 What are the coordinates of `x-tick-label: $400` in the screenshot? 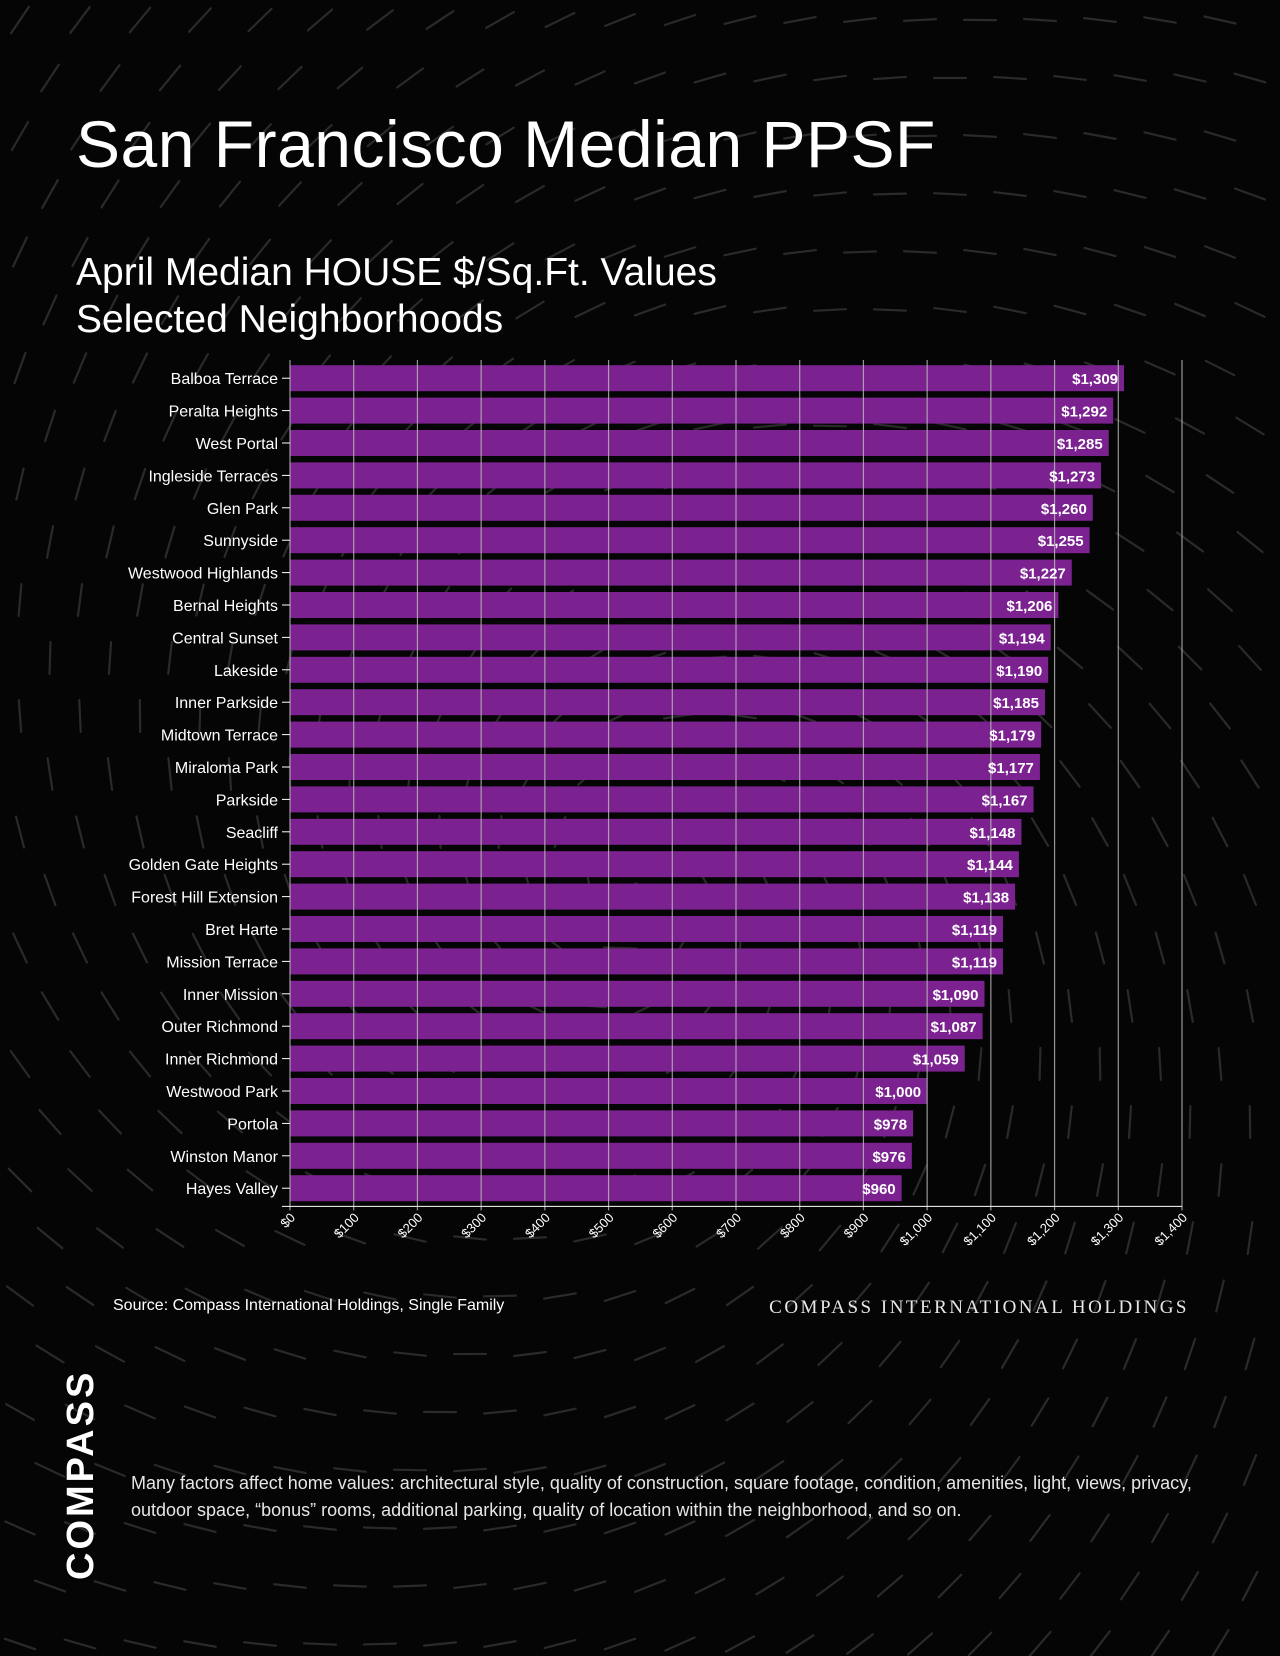 It's located at (537, 1225).